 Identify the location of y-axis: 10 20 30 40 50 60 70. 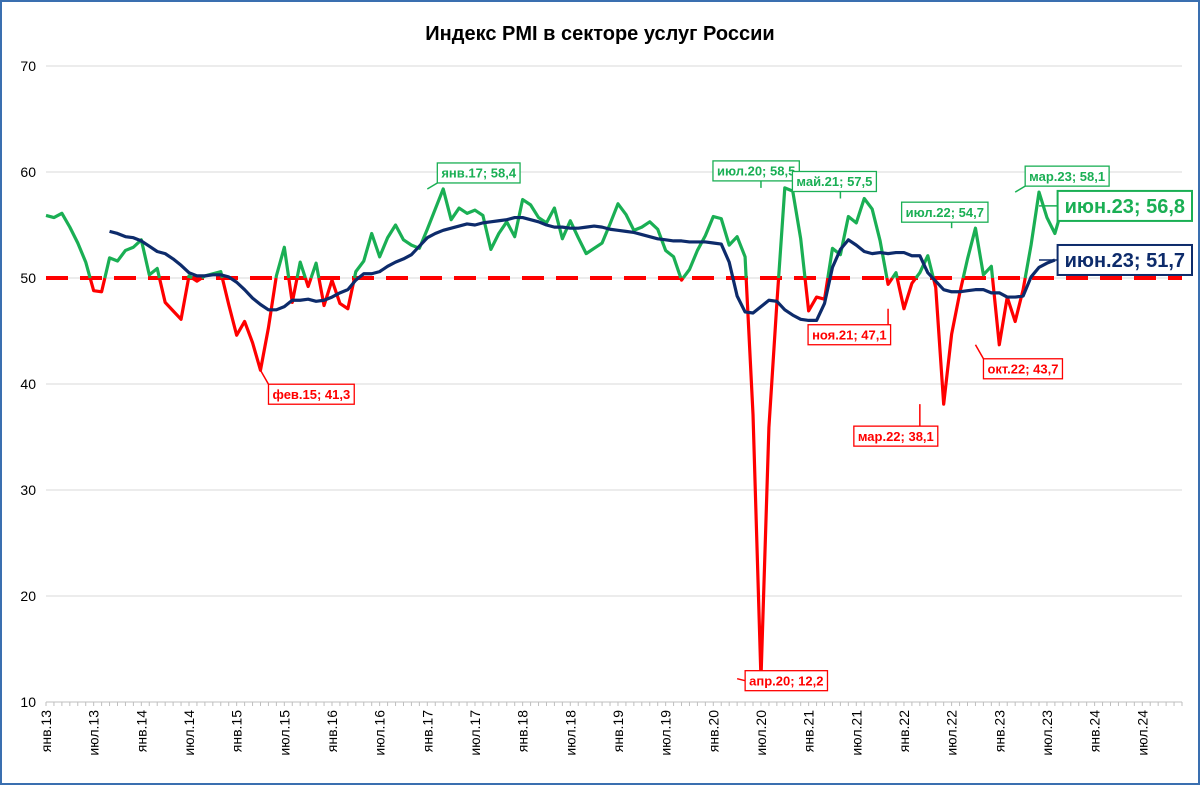
(28, 384).